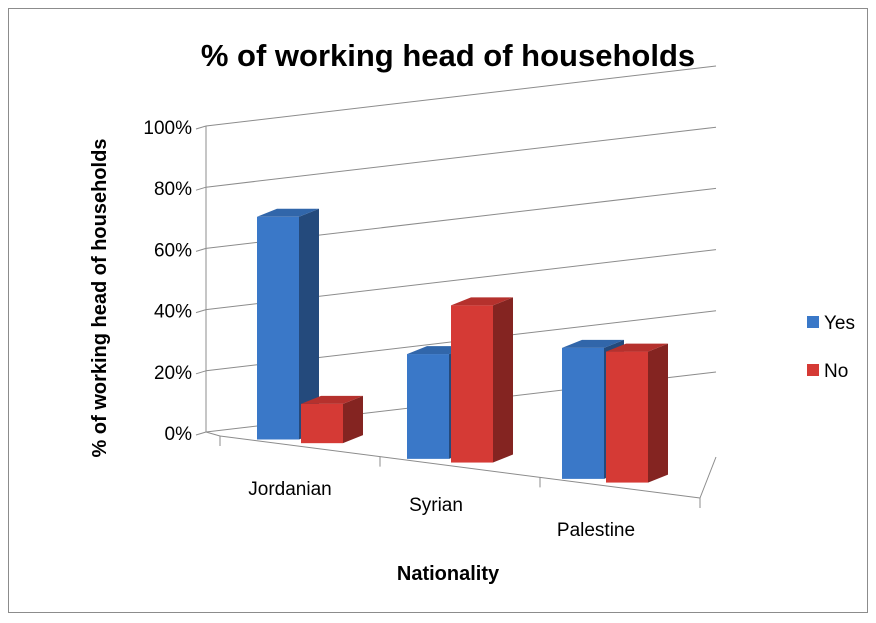 Image resolution: width=876 pixels, height=623 pixels. Describe the element at coordinates (173, 373) in the screenshot. I see `y-tick-label: 20%` at that location.